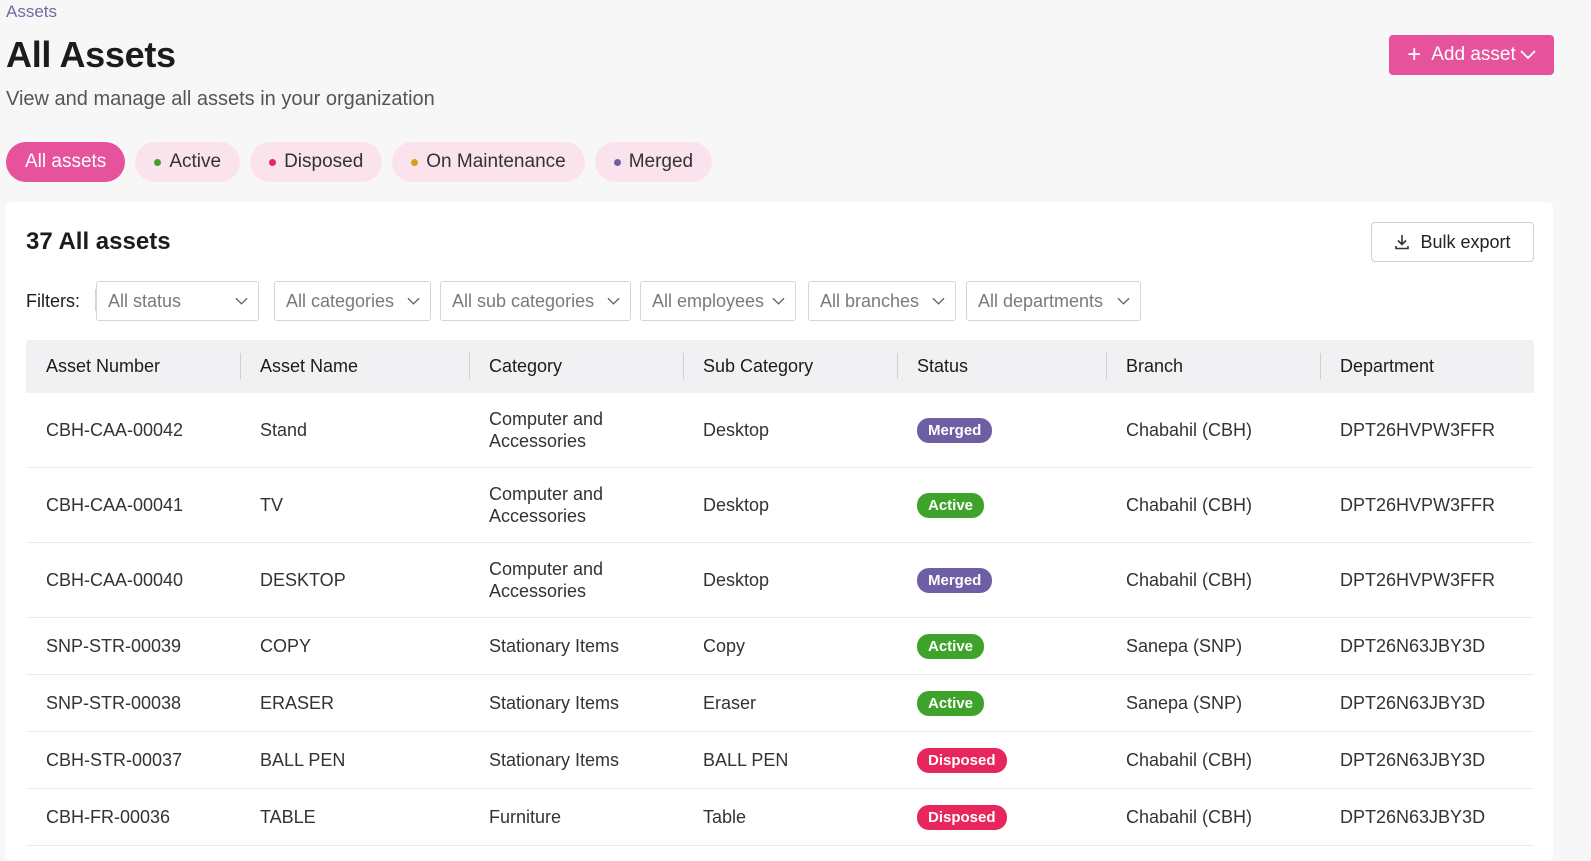 The image size is (1591, 861). What do you see at coordinates (1155, 366) in the screenshot?
I see `column-header-branch: Branch` at bounding box center [1155, 366].